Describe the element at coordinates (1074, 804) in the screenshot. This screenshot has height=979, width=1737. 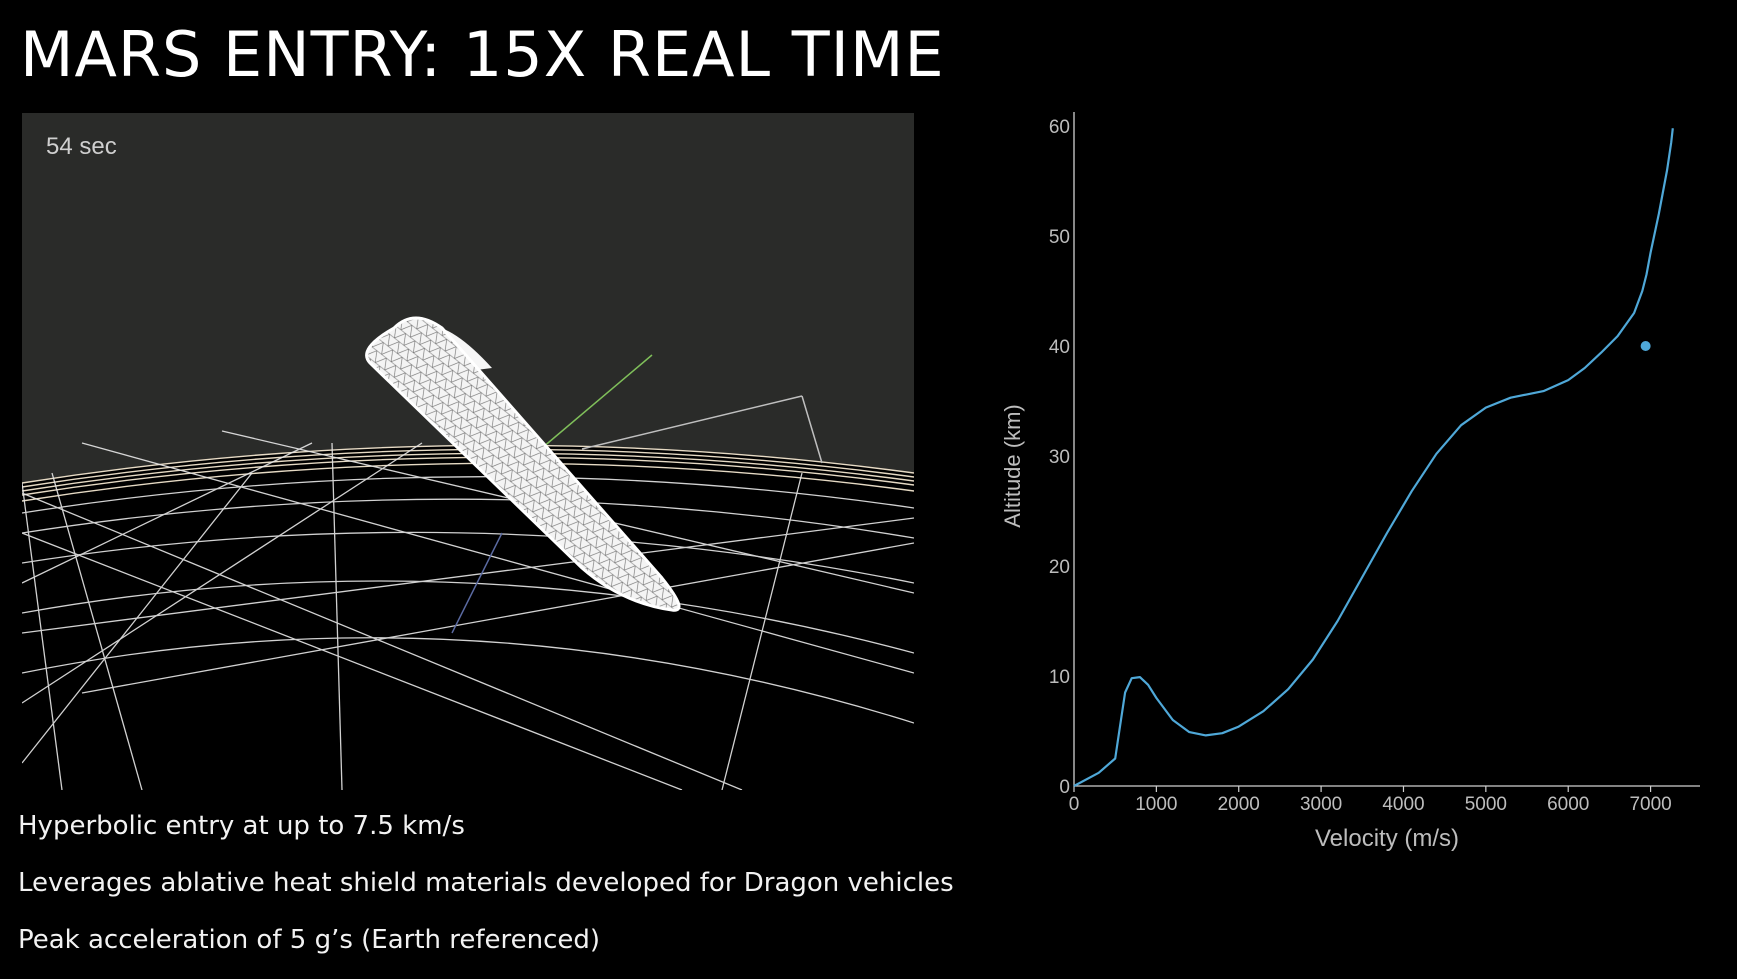
I see `x-tick-label: 0` at that location.